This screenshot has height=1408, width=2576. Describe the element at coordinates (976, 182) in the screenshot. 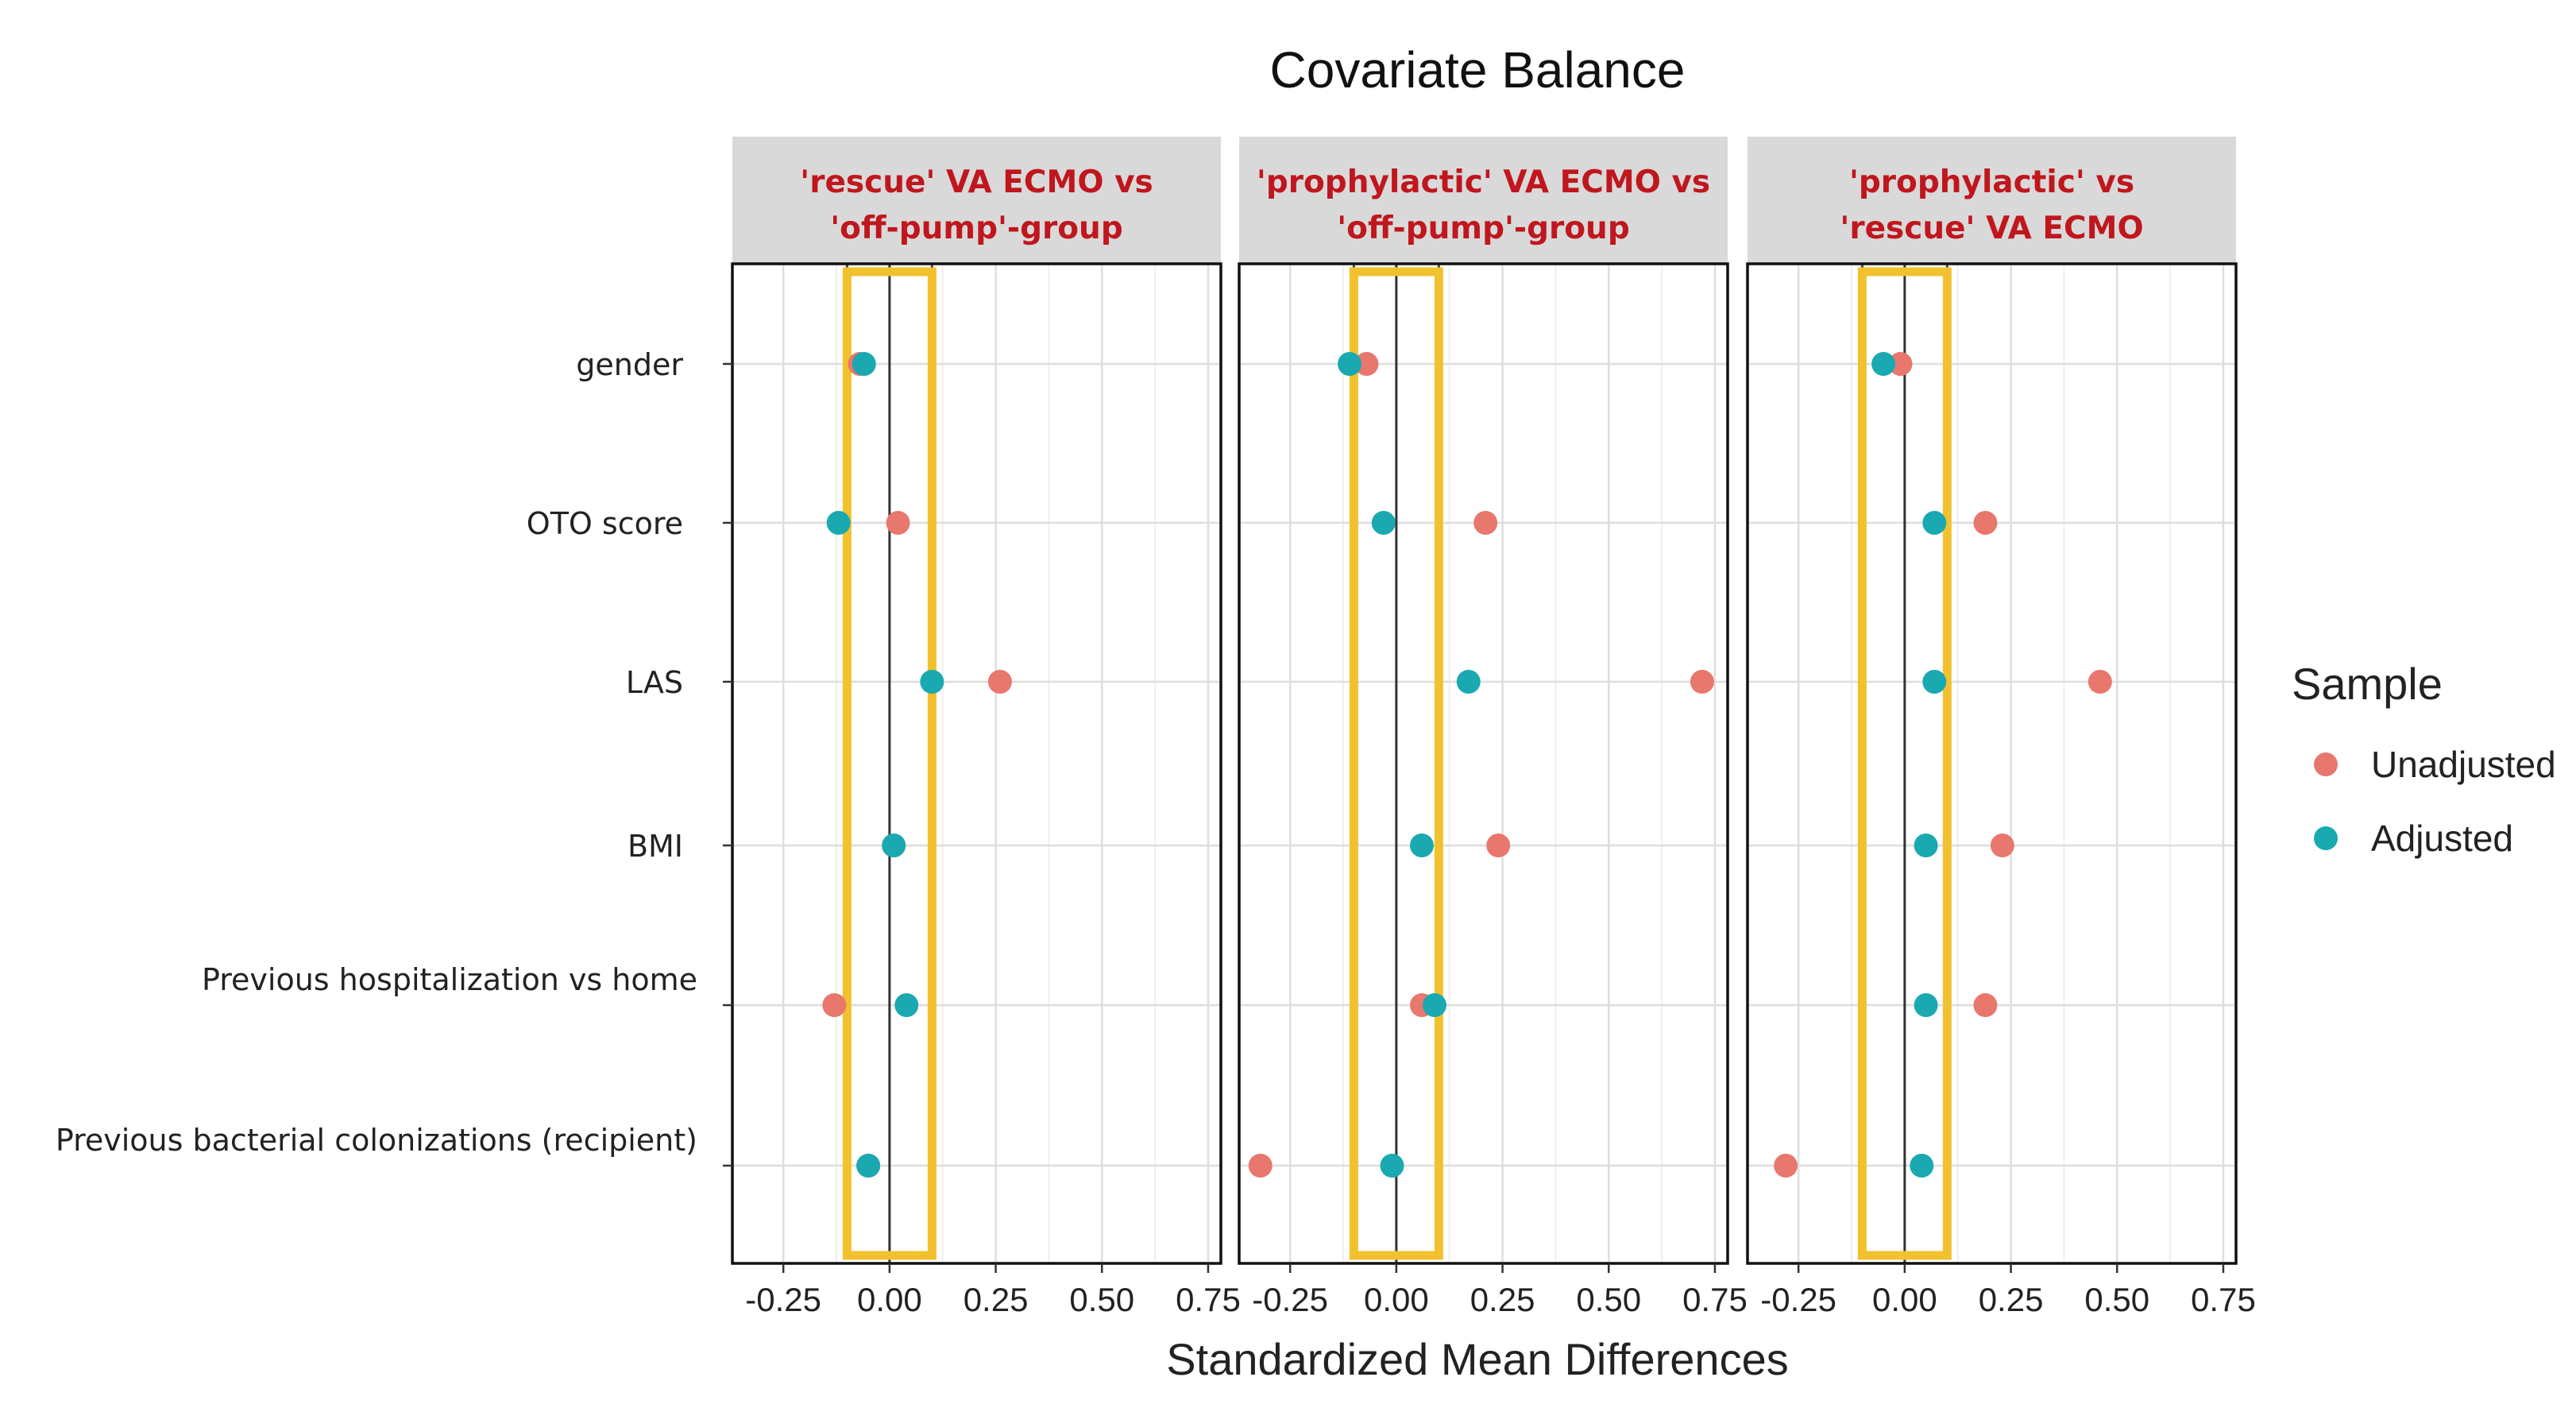

I see `panel-title-line1: 'rescue' VA ECMO vs` at that location.